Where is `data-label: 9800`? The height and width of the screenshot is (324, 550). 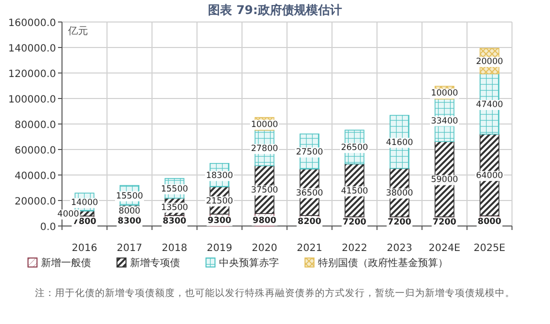
data-label: 9800 is located at coordinates (264, 221).